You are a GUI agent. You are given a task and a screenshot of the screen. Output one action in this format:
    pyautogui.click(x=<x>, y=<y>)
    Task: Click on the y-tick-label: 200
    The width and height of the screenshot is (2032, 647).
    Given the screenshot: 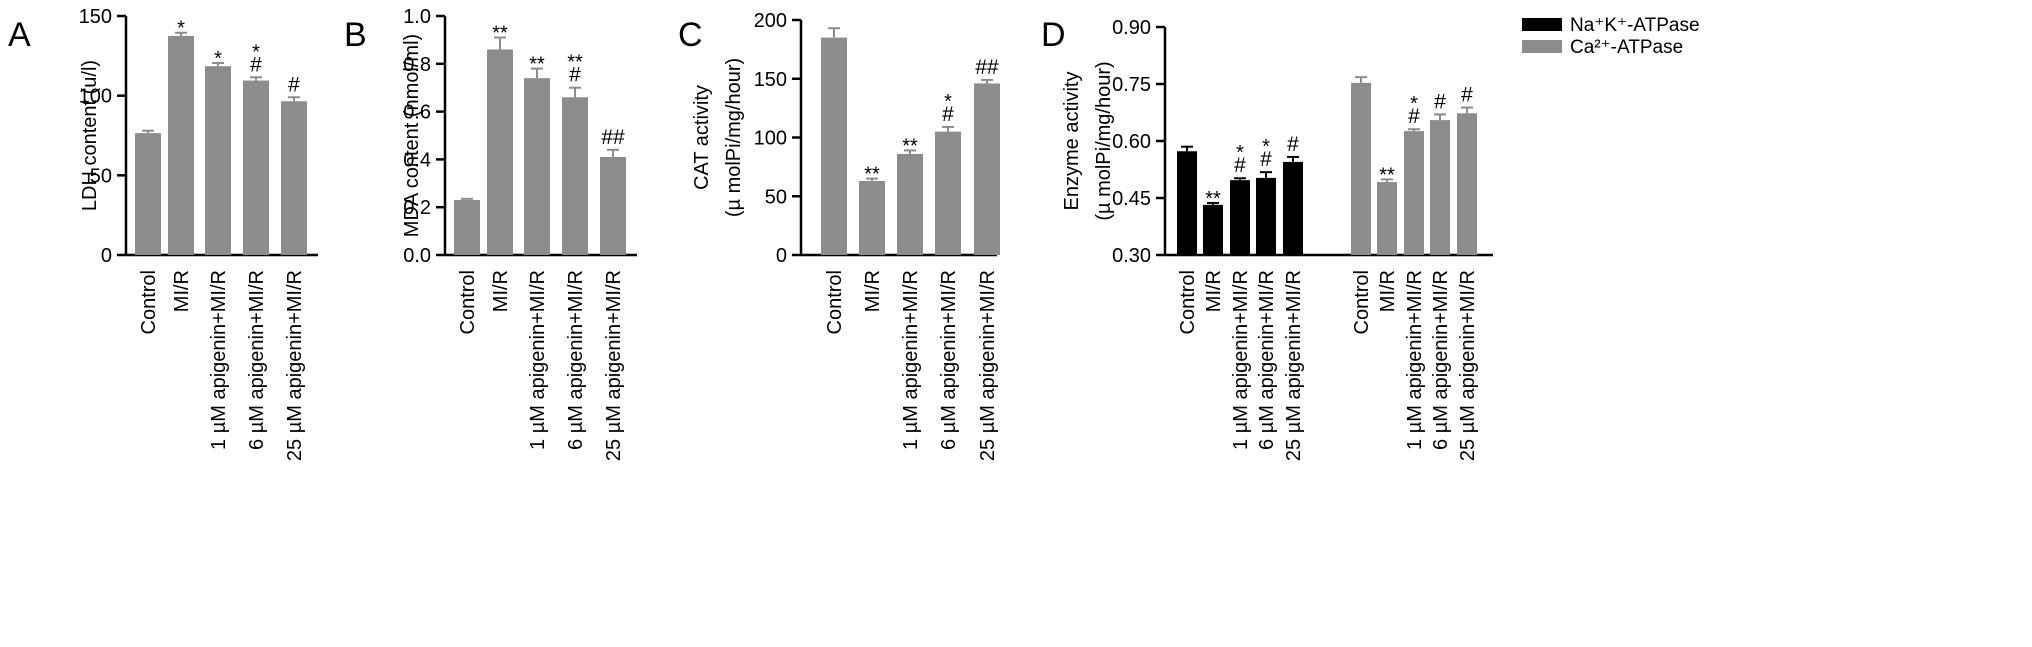 What is the action you would take?
    pyautogui.click(x=770, y=21)
    